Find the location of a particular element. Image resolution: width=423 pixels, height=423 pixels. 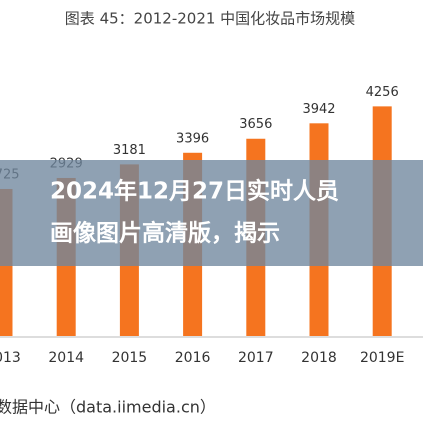

value-label: 3656 is located at coordinates (255, 124).